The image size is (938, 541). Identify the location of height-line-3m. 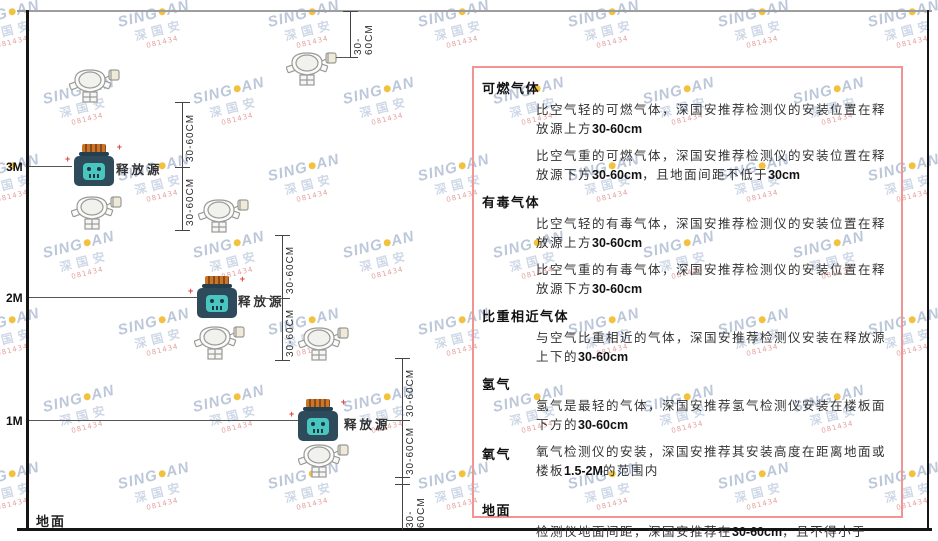
(50, 166).